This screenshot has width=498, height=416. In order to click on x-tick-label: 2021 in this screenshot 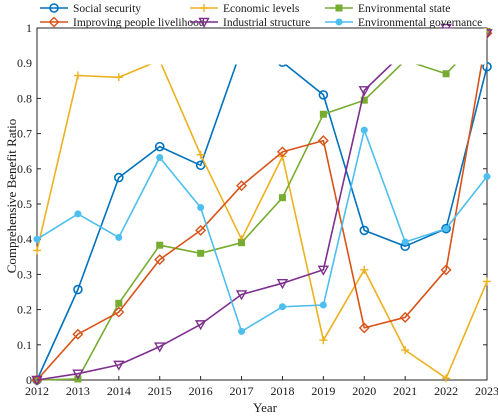, I will do `click(405, 391)`.